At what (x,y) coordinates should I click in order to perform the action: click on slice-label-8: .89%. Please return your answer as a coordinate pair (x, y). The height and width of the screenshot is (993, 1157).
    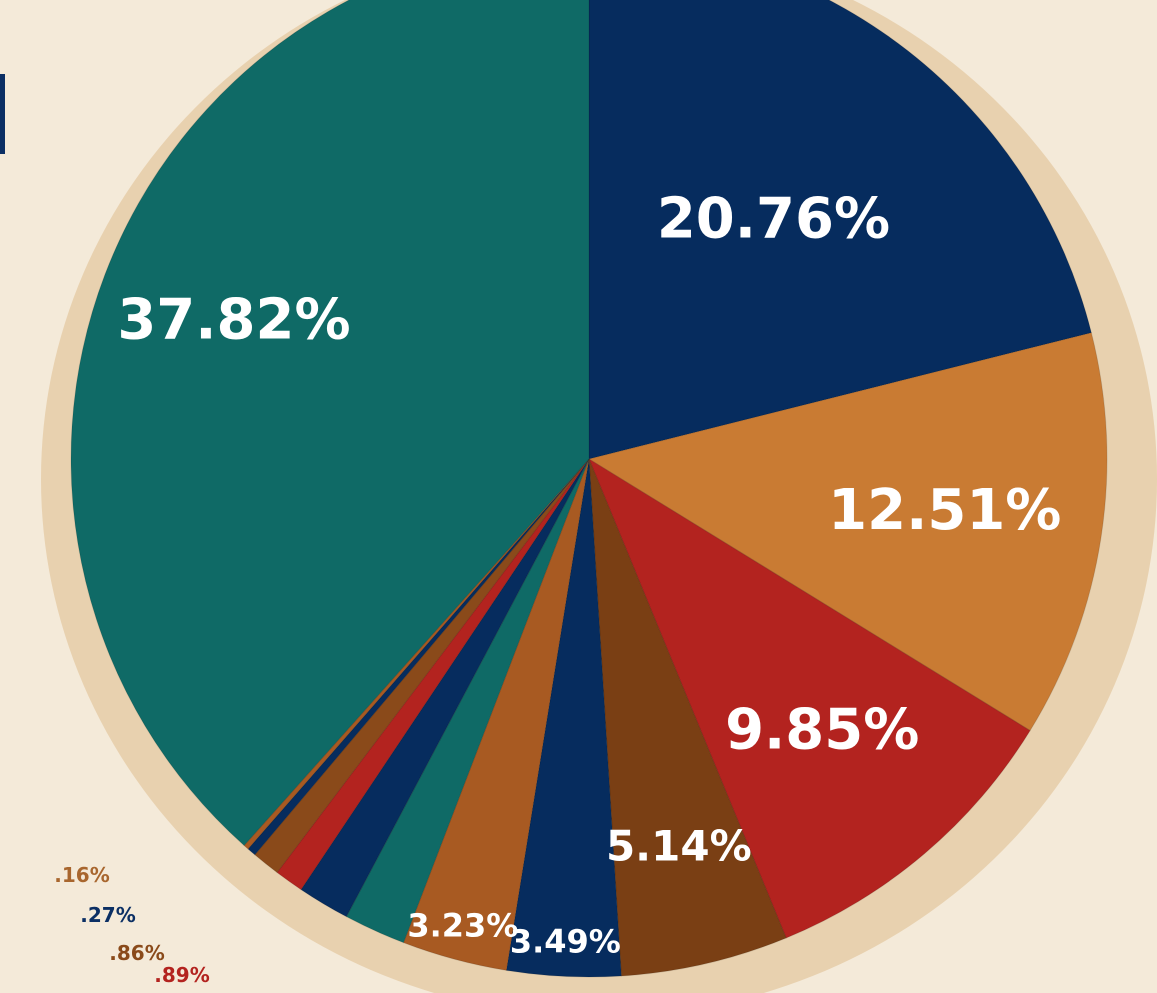
    Looking at the image, I should click on (181, 975).